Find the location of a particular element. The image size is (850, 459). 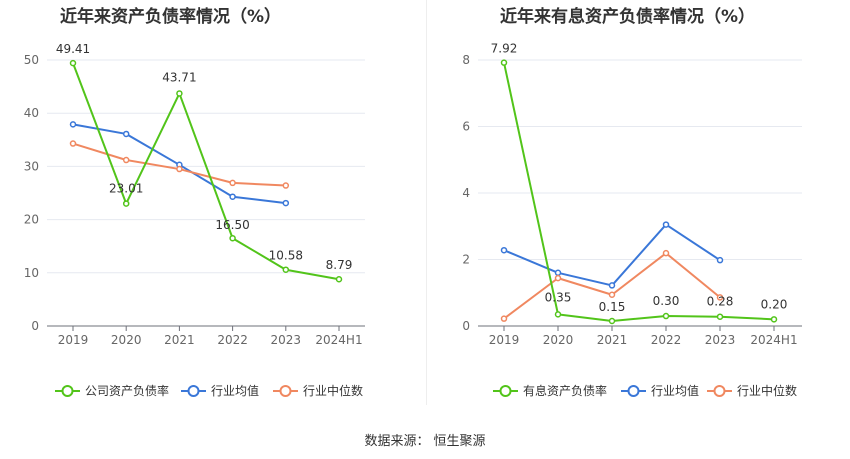

chart-title-interest-debt-ratio: 近年来有息资产负债率情况（%） is located at coordinates (628, 17).